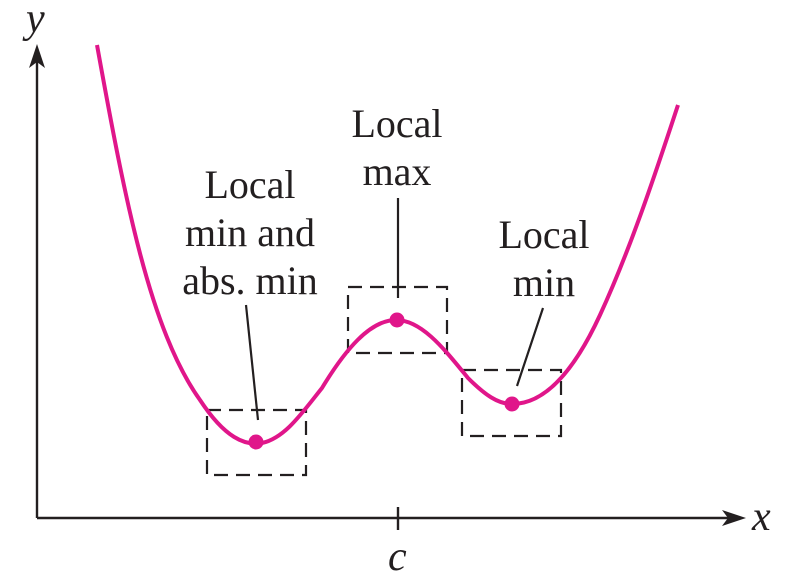 This screenshot has width=786, height=577. What do you see at coordinates (396, 123) in the screenshot?
I see `label-local-max-line1: Local` at bounding box center [396, 123].